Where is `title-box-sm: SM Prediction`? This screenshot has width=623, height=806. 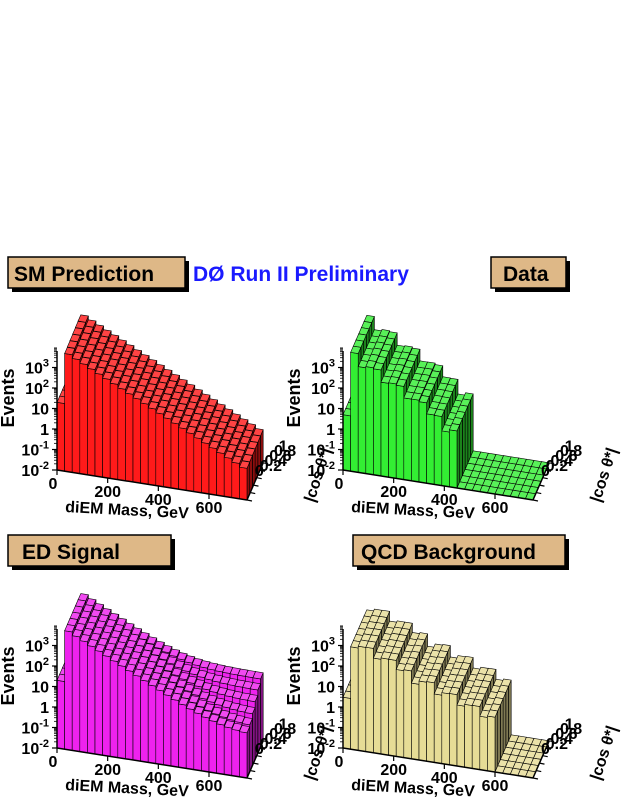
title-box-sm: SM Prediction is located at coordinates (98, 274).